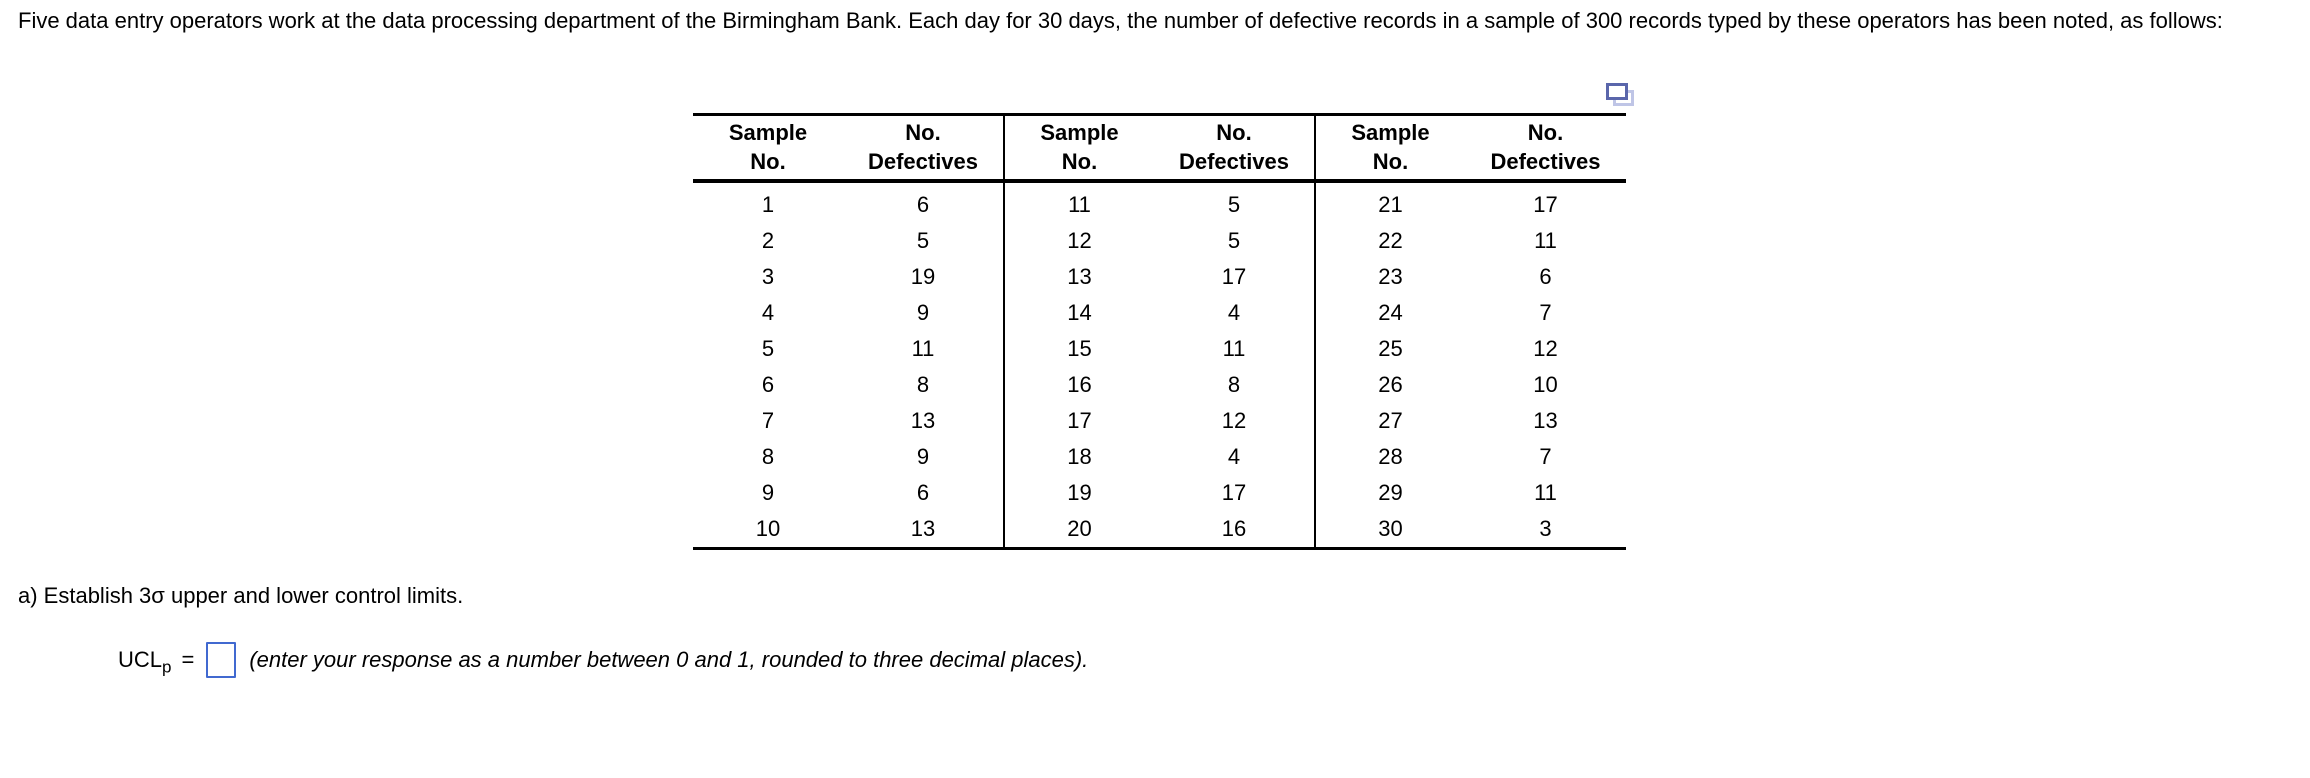 The image size is (2310, 778). What do you see at coordinates (1159, 202) in the screenshot?
I see `table-row: 1 6 11 5 21 17` at bounding box center [1159, 202].